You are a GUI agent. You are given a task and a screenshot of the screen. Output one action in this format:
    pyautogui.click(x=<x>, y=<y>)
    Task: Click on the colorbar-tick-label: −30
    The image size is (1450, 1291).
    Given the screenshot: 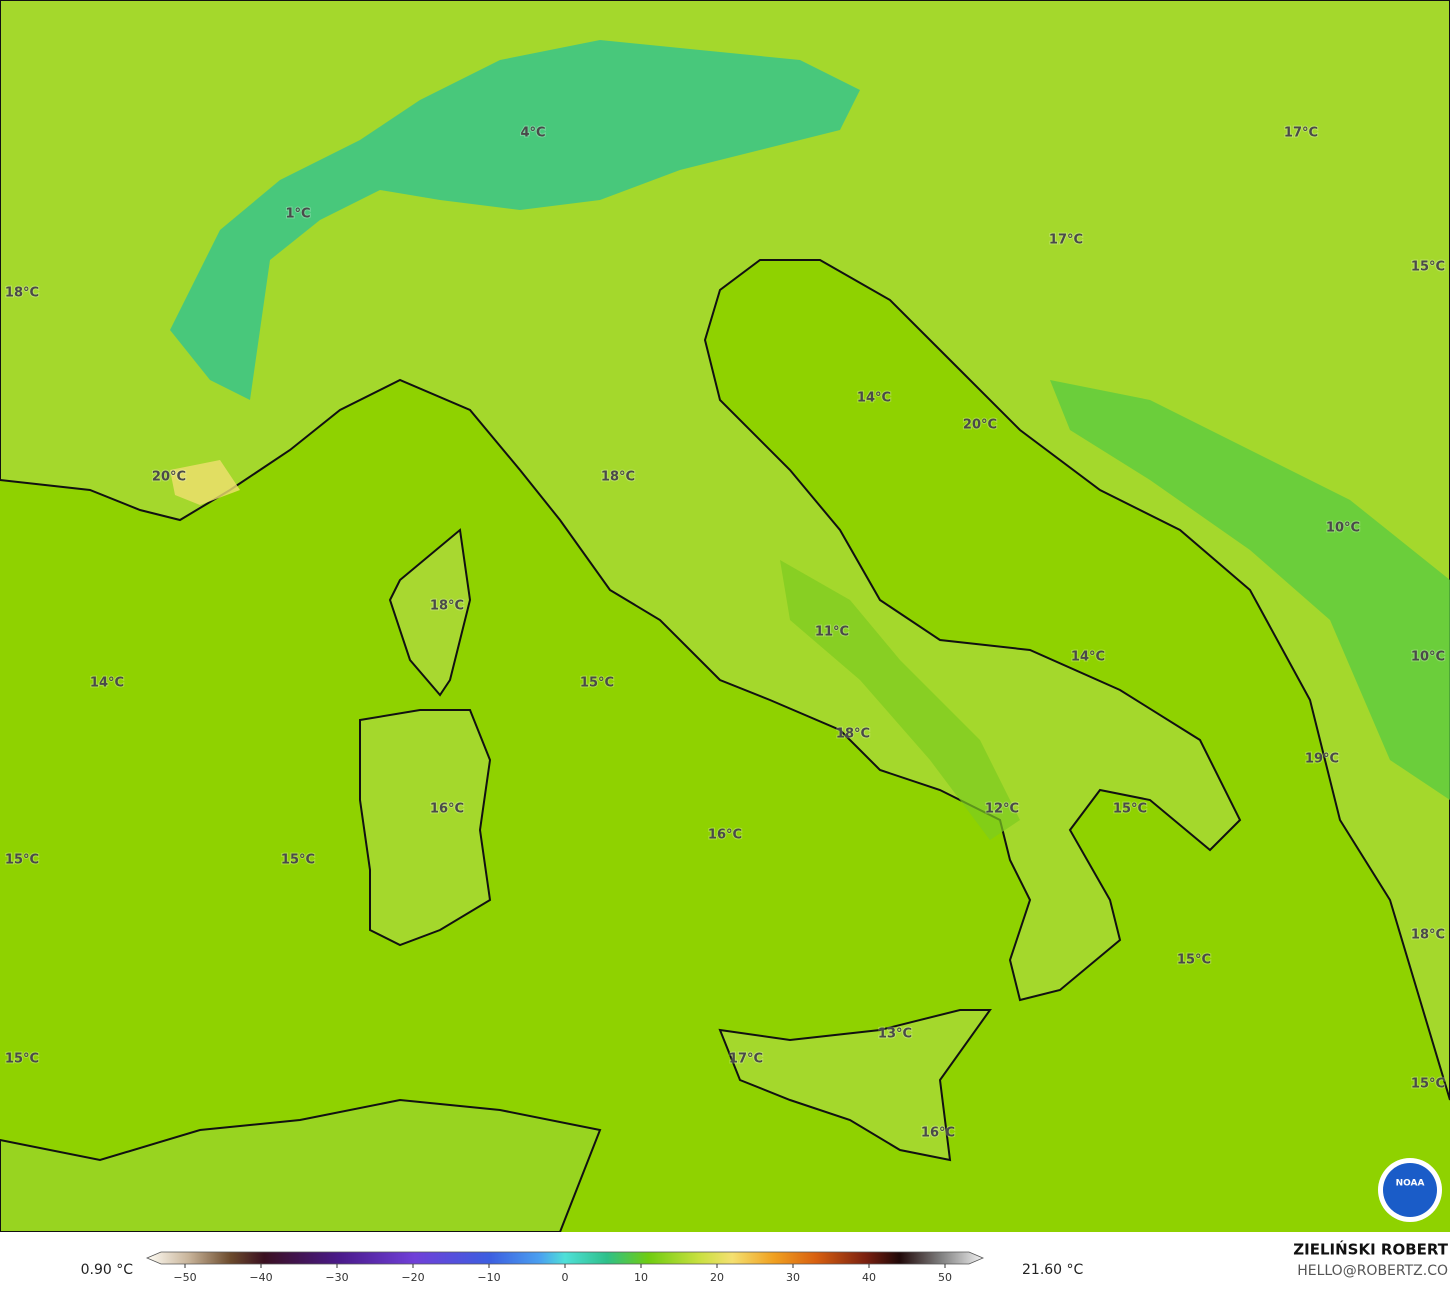 What is the action you would take?
    pyautogui.click(x=336, y=1277)
    